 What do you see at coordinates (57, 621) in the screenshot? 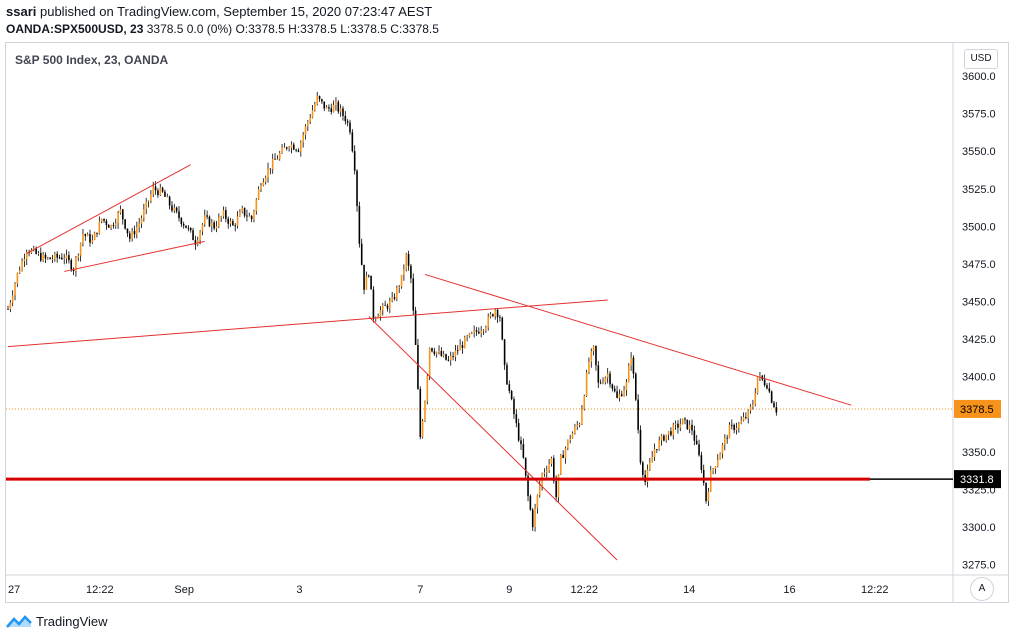
I see `tradingview-logo: TradingView` at bounding box center [57, 621].